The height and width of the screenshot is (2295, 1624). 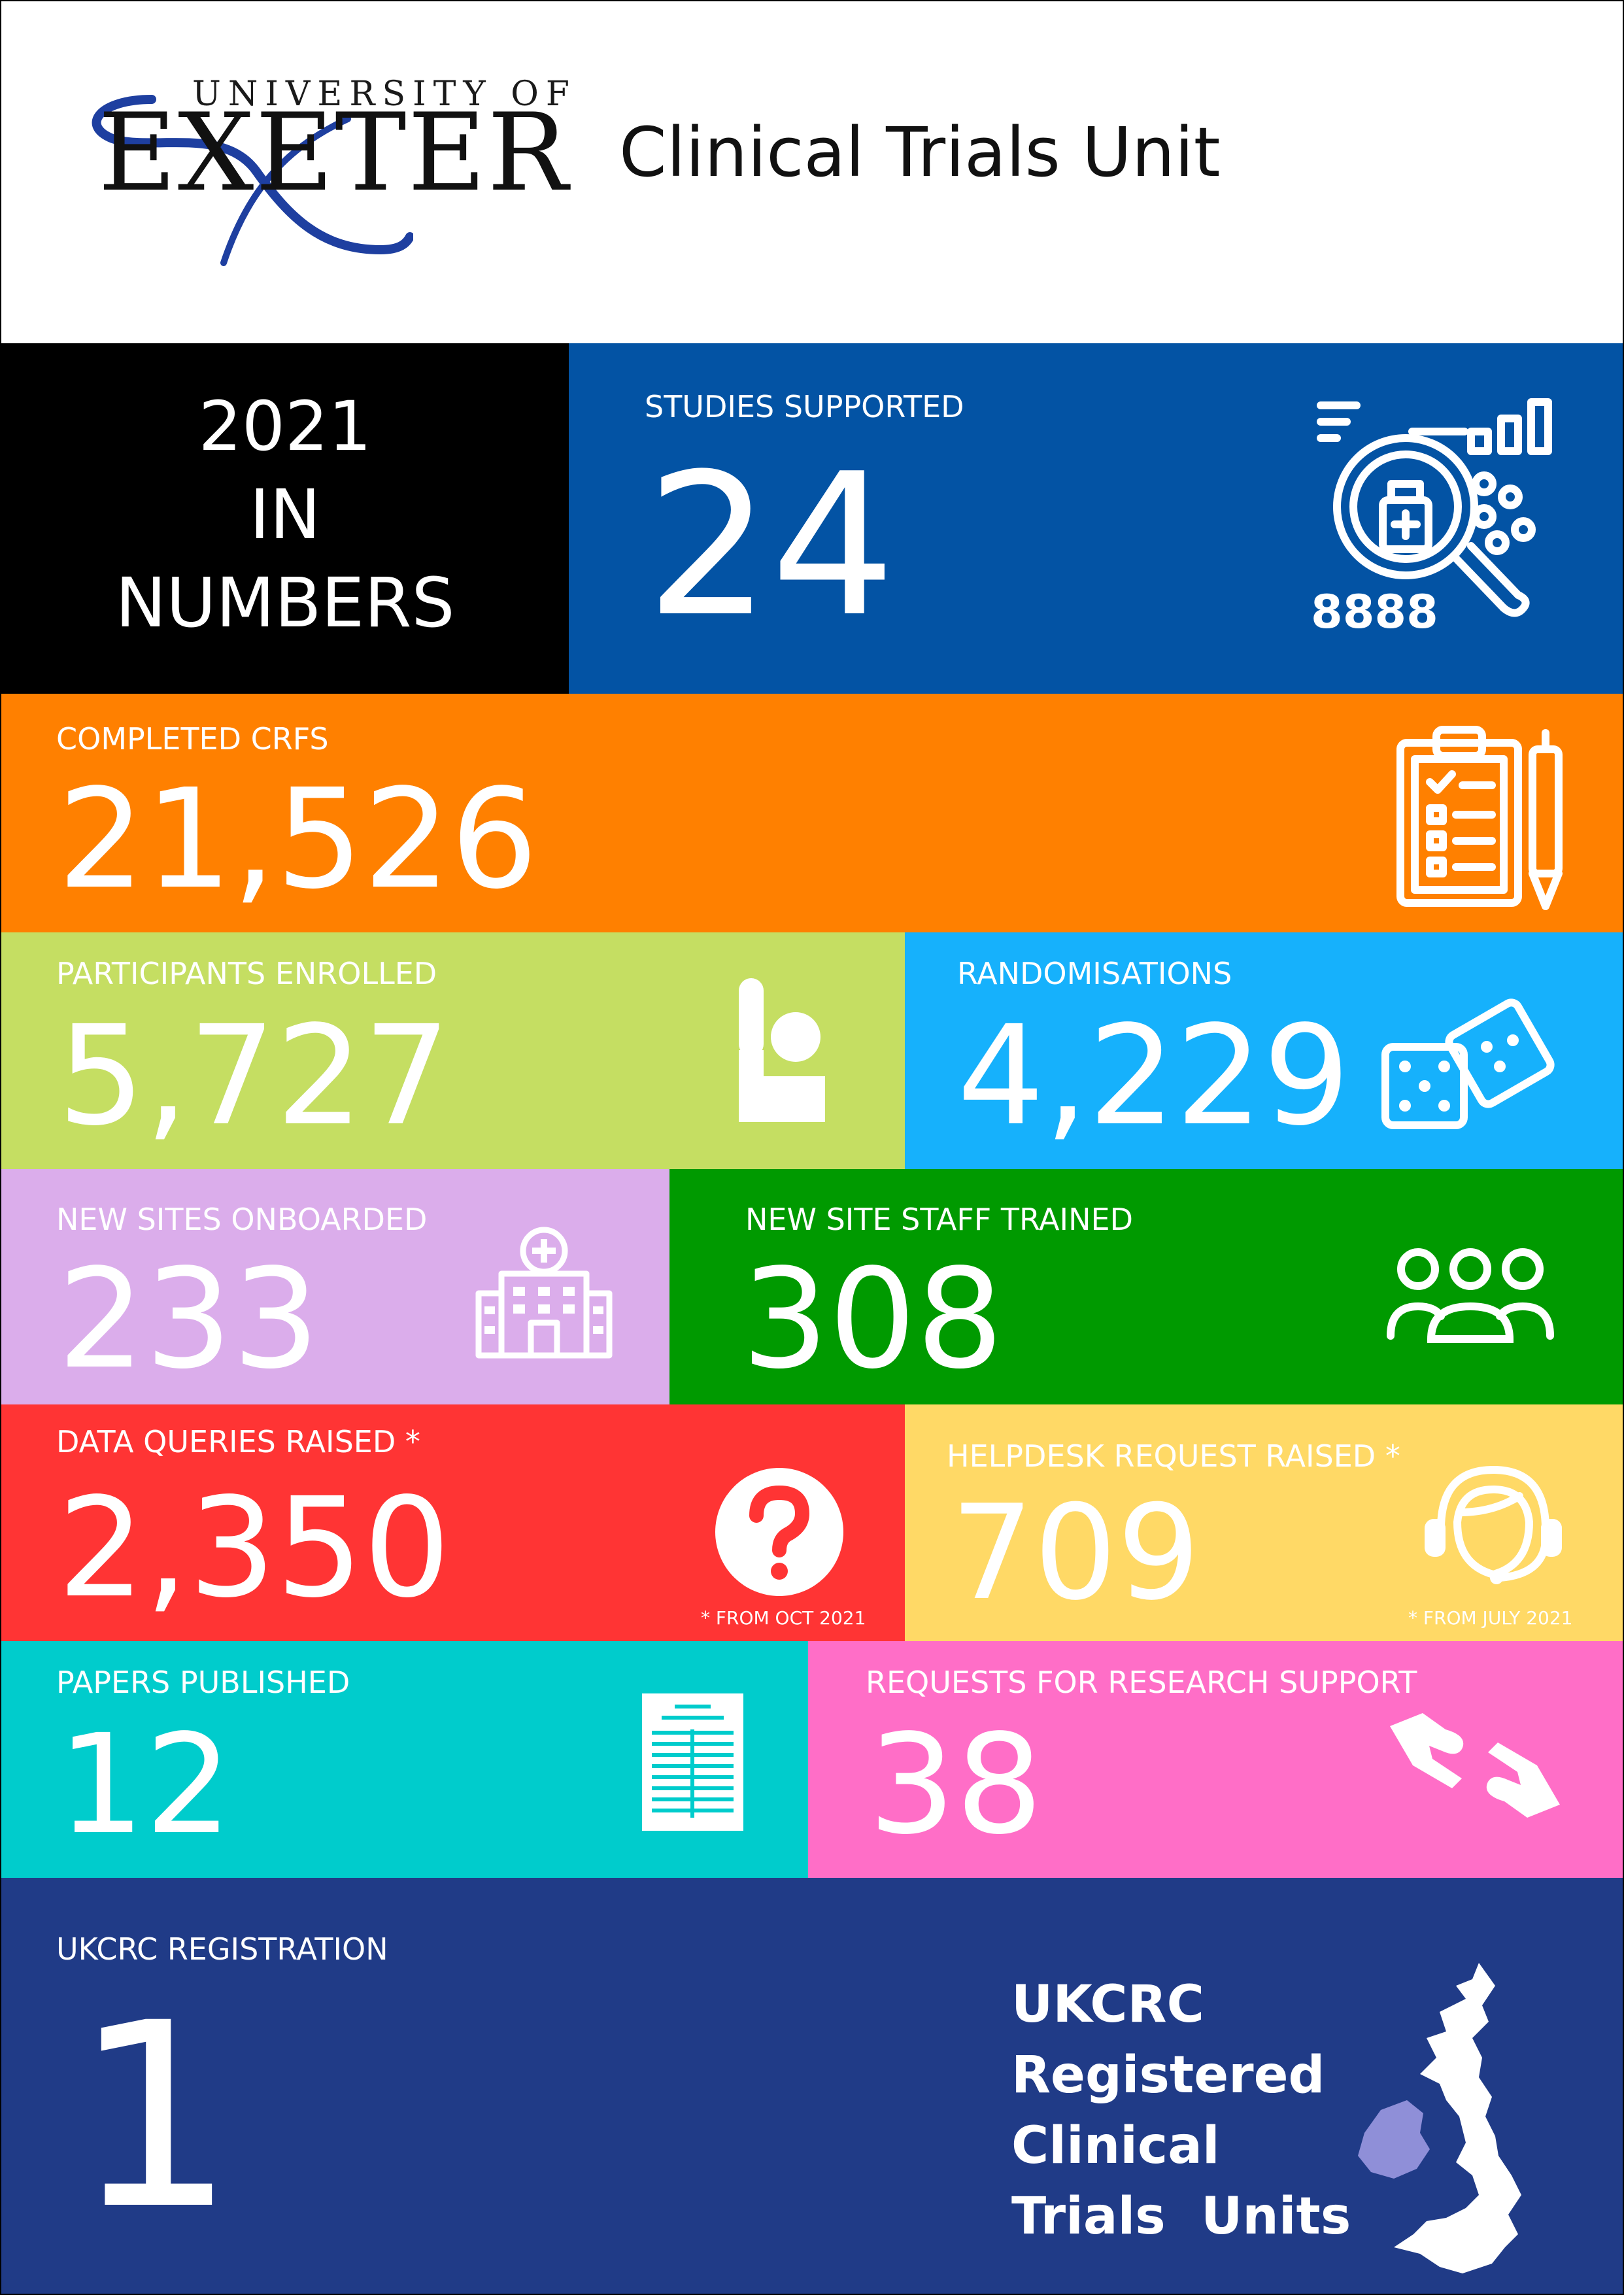 I want to click on tile-randomisations: RANDOMISATIONS 4,229, so click(x=1264, y=1050).